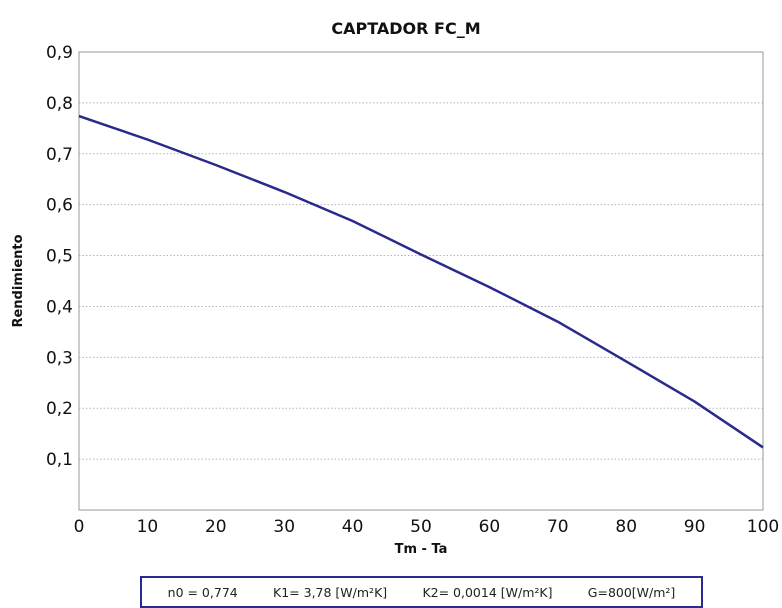  What do you see at coordinates (405, 28) in the screenshot?
I see `chart-title: CAPTADOR FC_M` at bounding box center [405, 28].